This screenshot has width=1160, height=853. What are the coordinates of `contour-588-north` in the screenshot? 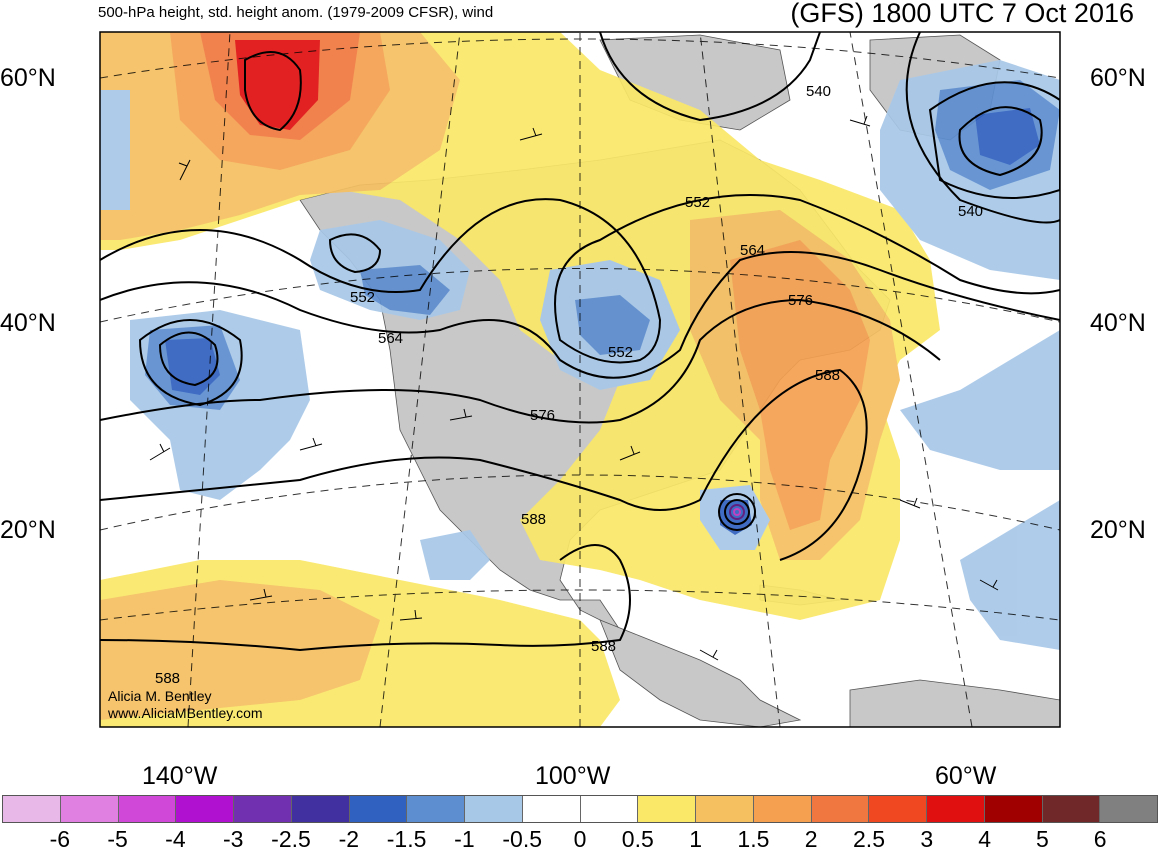 It's located at (484, 464).